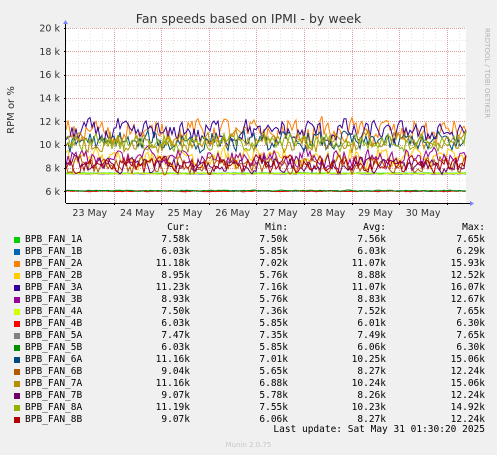  I want to click on legend-series-name: BPB_FAN_8A, so click(54, 407).